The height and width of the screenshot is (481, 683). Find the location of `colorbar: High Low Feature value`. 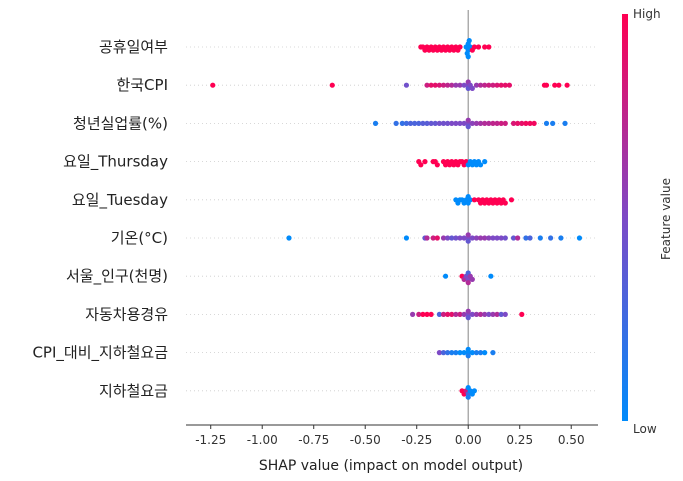

colorbar: High Low Feature value is located at coordinates (647, 221).